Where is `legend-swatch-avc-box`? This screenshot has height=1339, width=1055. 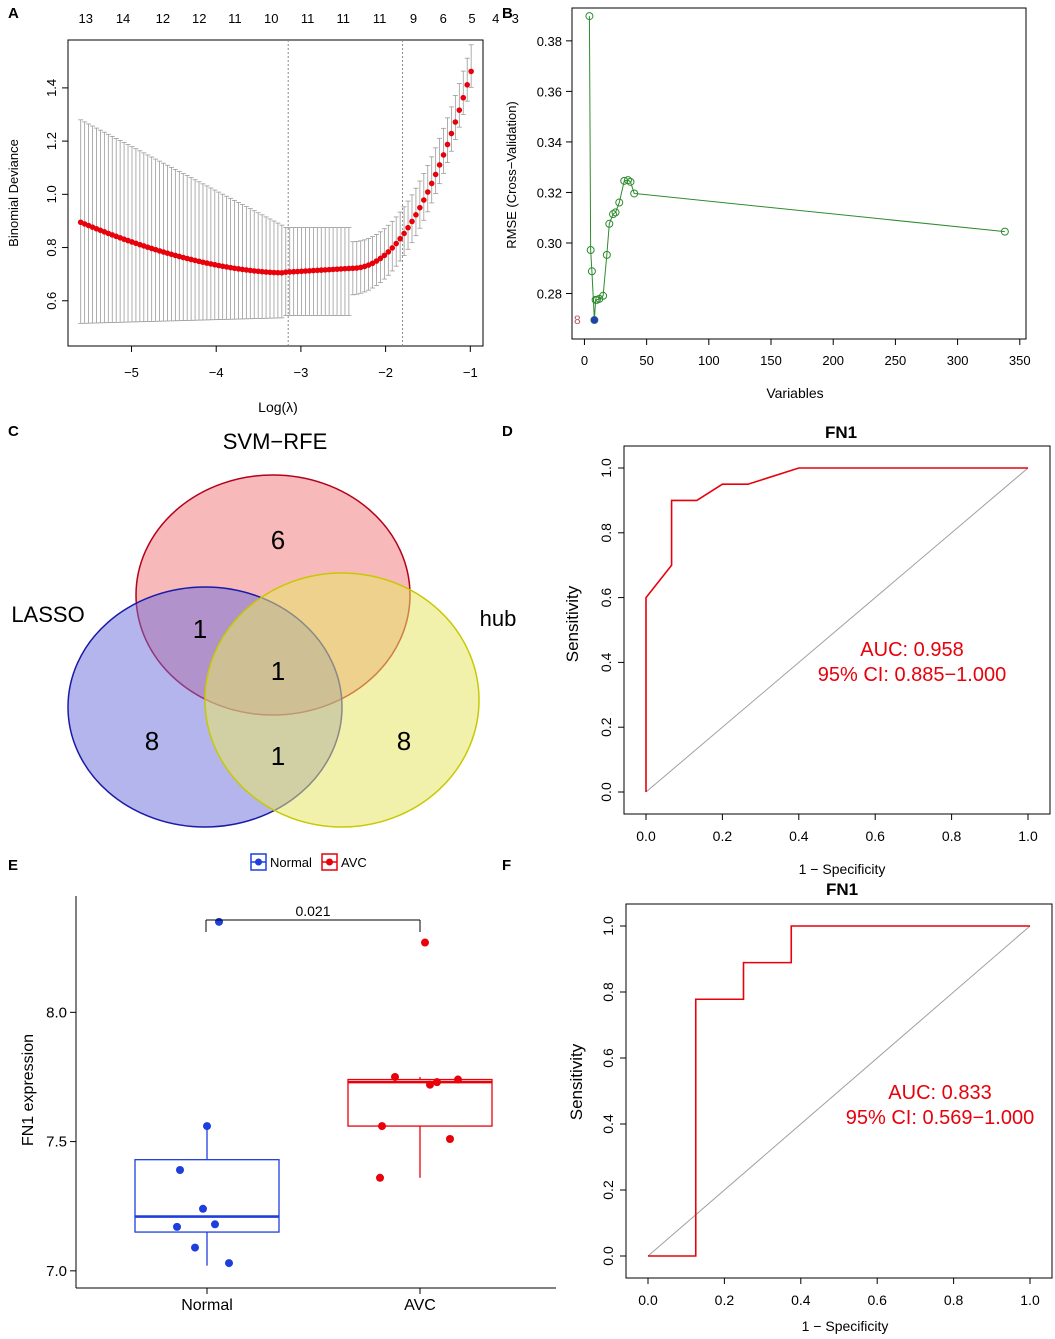 legend-swatch-avc-box is located at coordinates (329, 862).